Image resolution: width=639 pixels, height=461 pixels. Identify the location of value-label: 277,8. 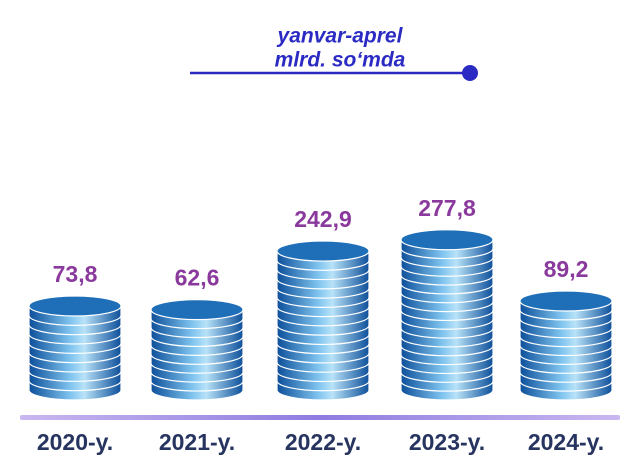
(447, 208).